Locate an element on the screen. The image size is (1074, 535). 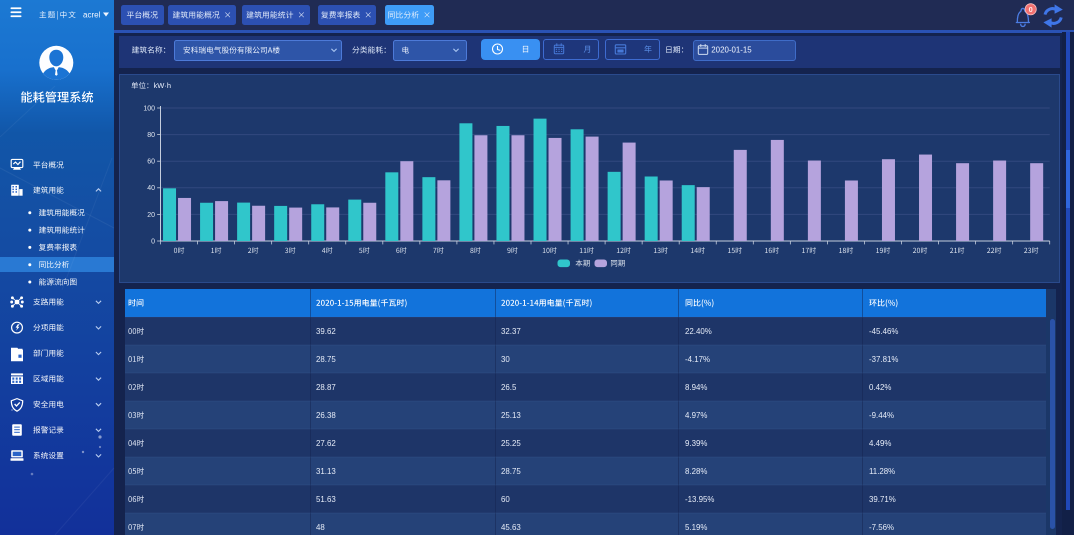
svg-text: -37.81% is located at coordinates (883, 359).